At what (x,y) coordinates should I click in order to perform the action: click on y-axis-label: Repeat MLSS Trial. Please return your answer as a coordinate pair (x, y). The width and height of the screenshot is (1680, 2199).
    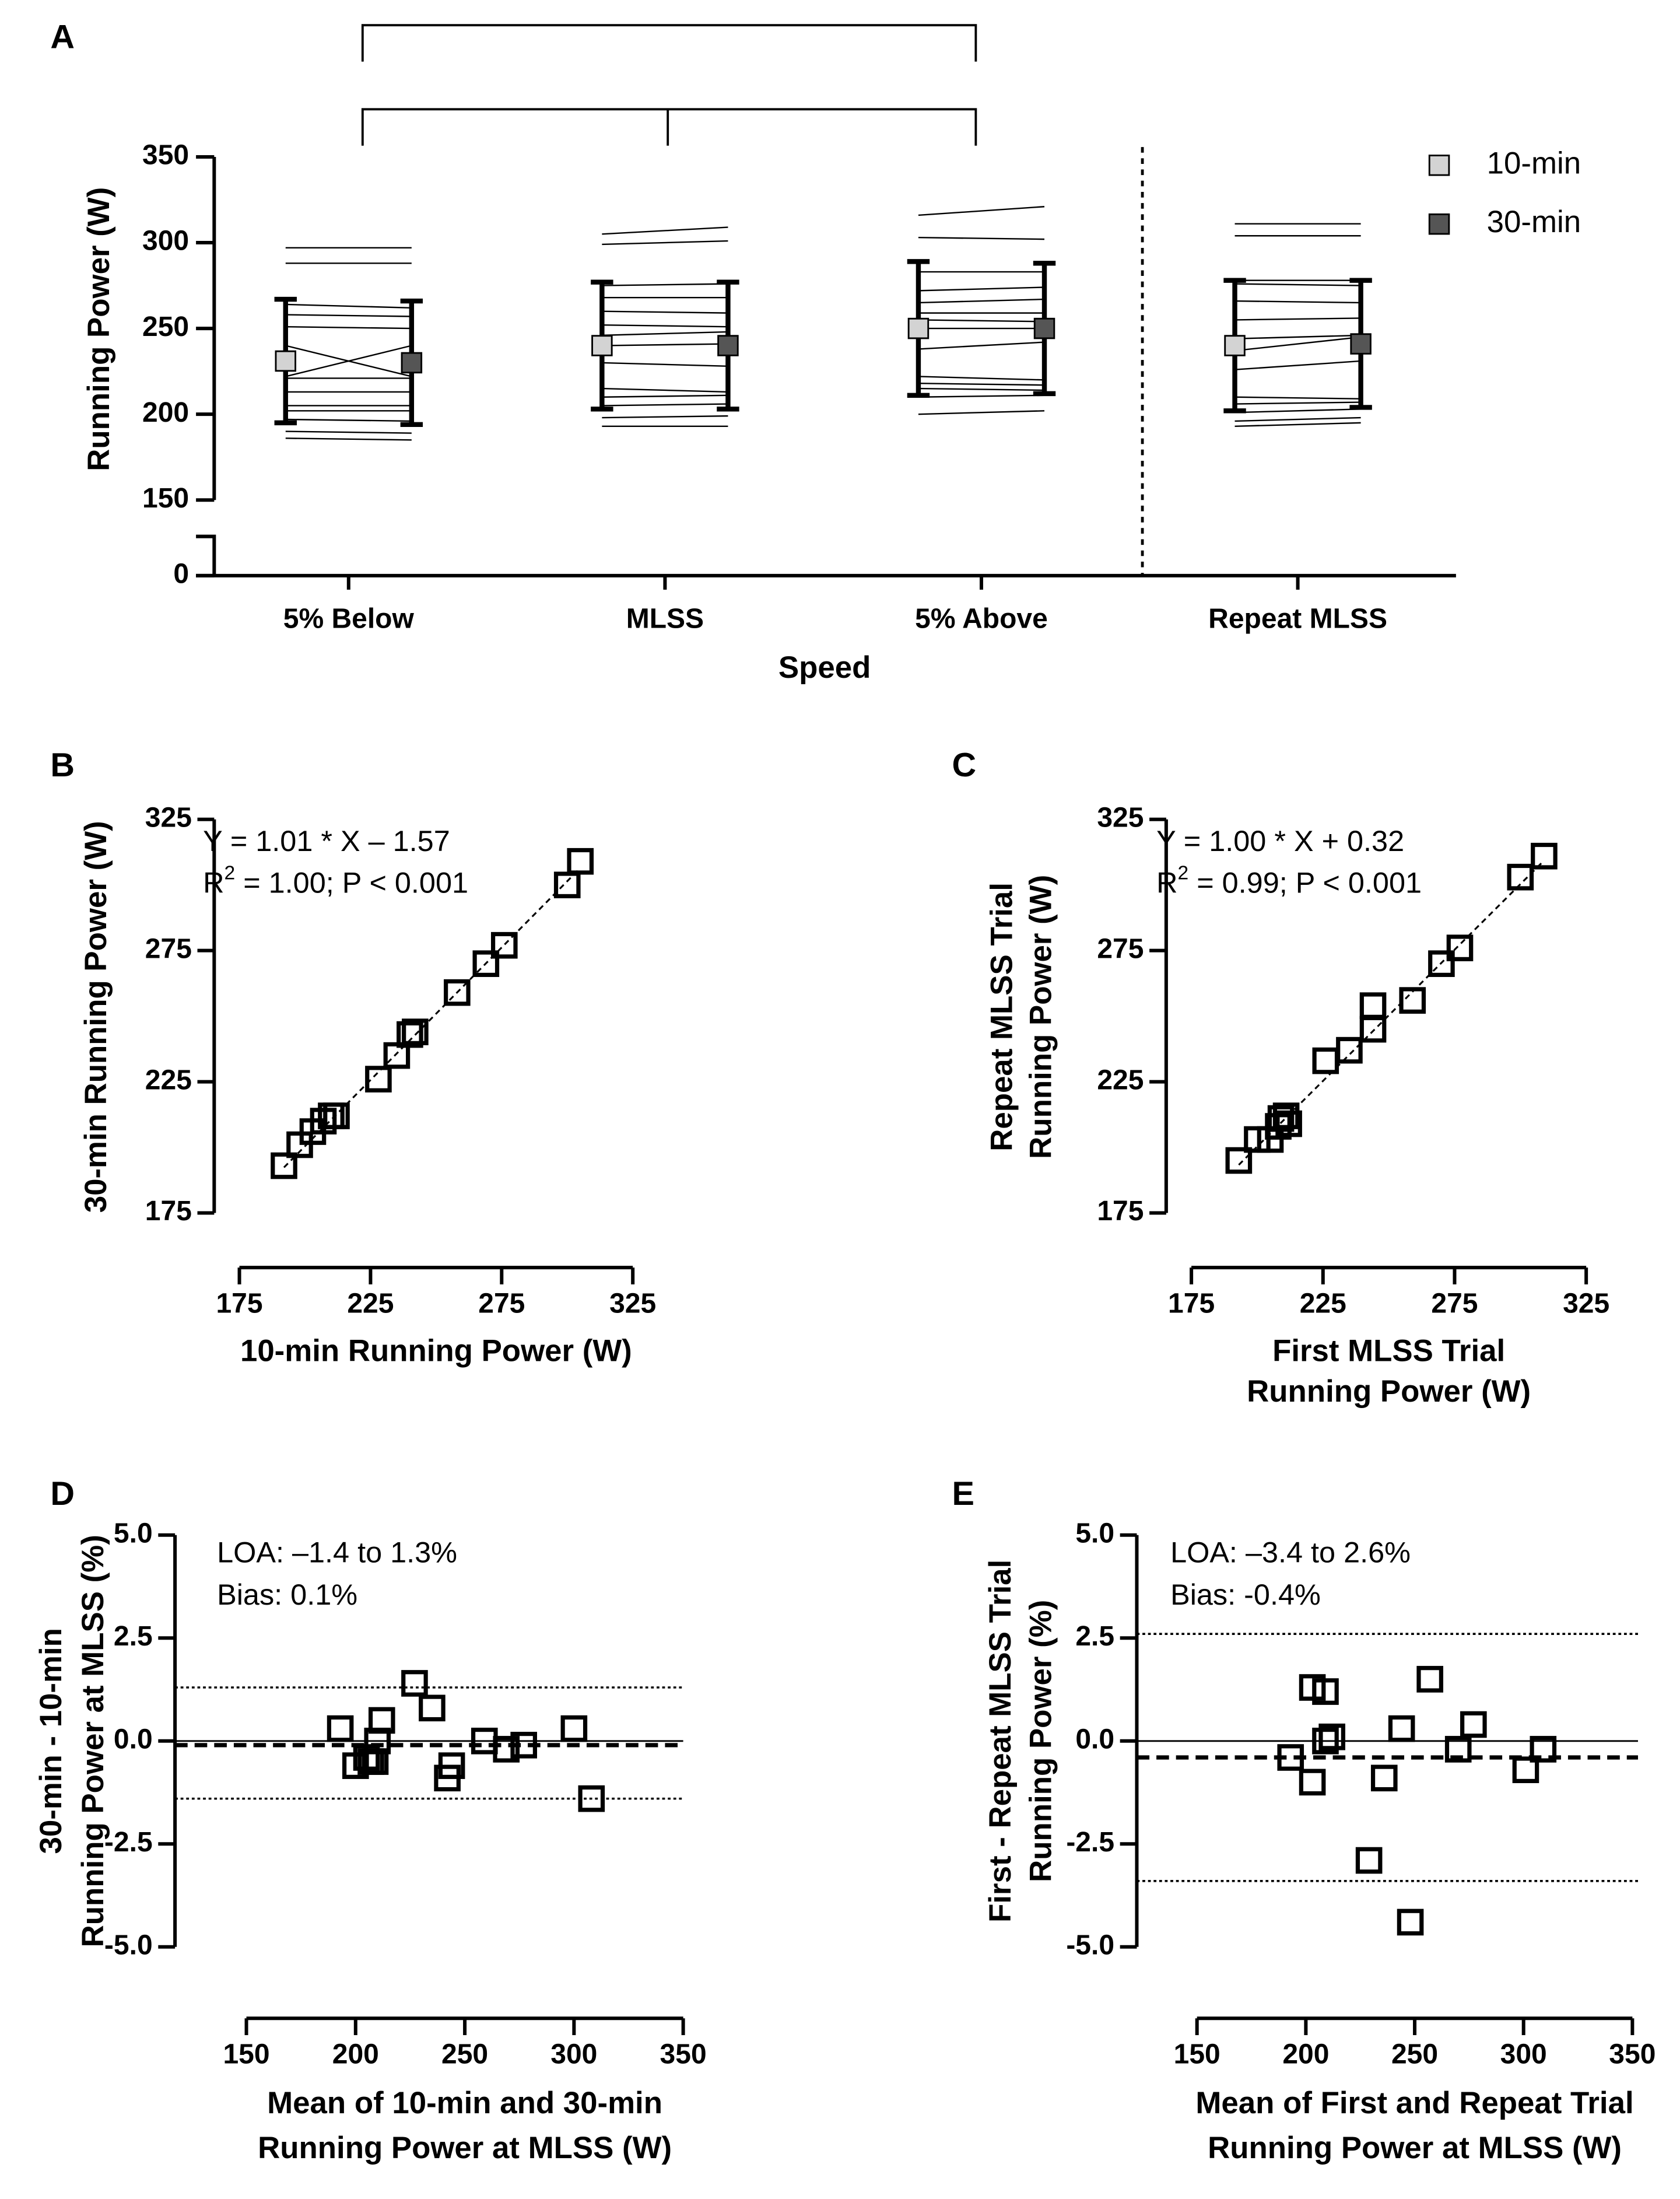
    Looking at the image, I should click on (1001, 1017).